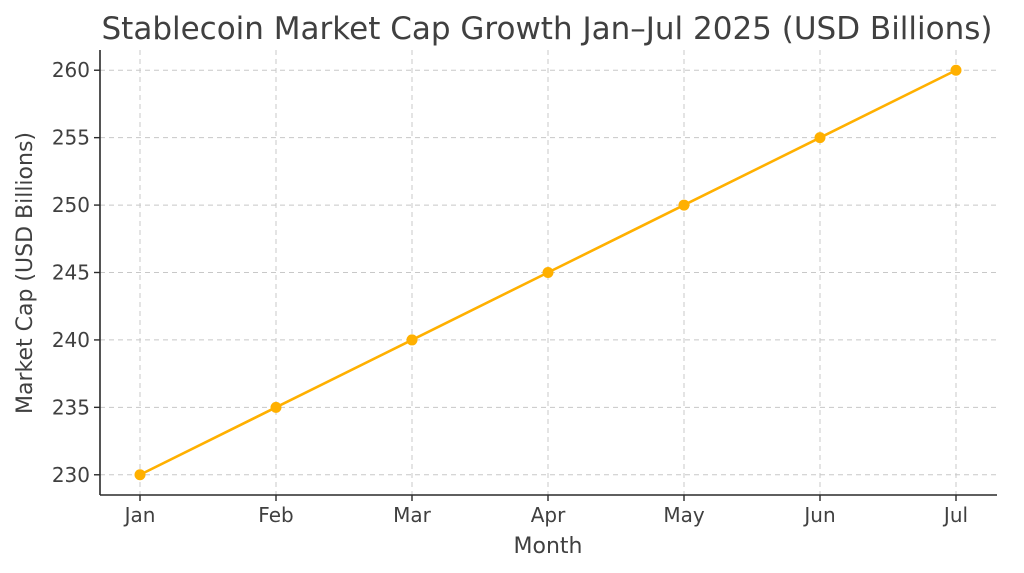  Describe the element at coordinates (275, 515) in the screenshot. I see `x-tick-label: Feb` at that location.